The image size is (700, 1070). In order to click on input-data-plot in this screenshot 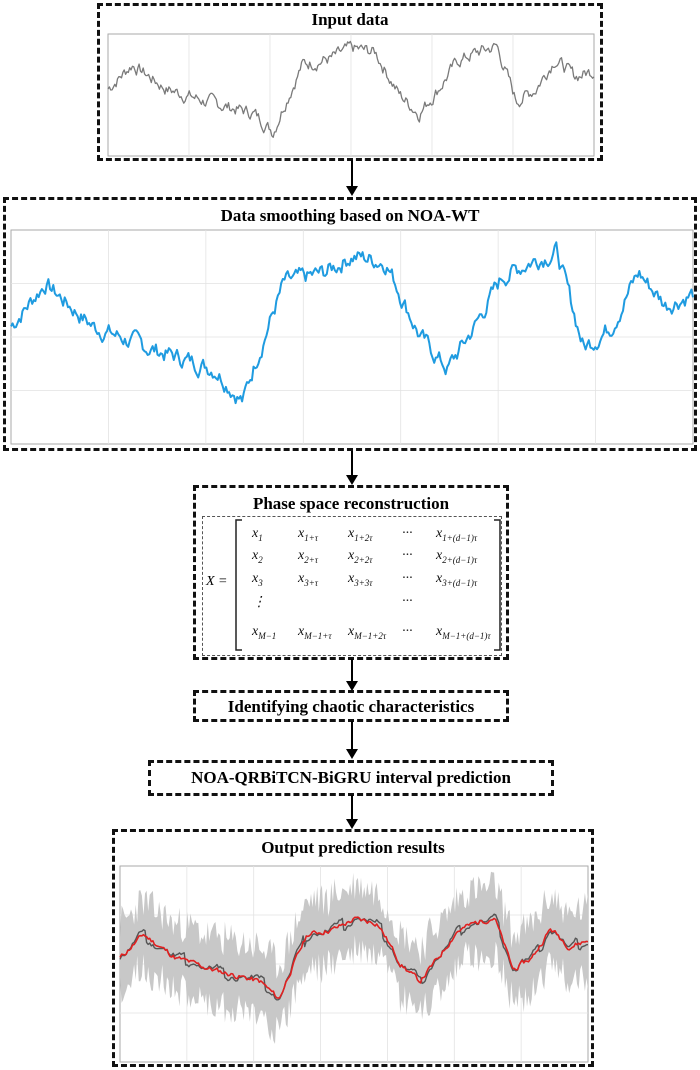, I will do `click(351, 95)`.